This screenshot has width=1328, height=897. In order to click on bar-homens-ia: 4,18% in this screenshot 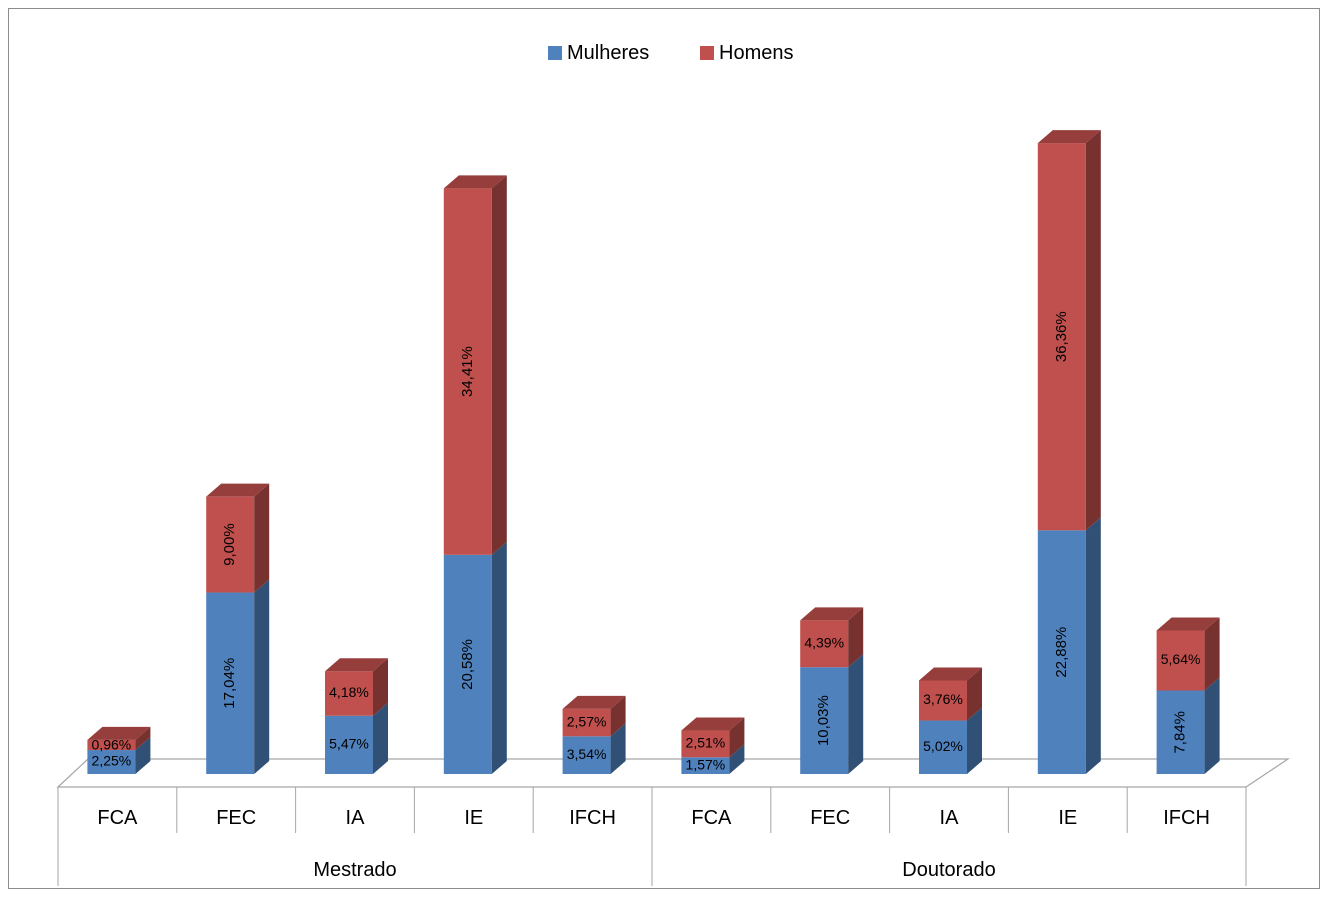, I will do `click(356, 687)`.